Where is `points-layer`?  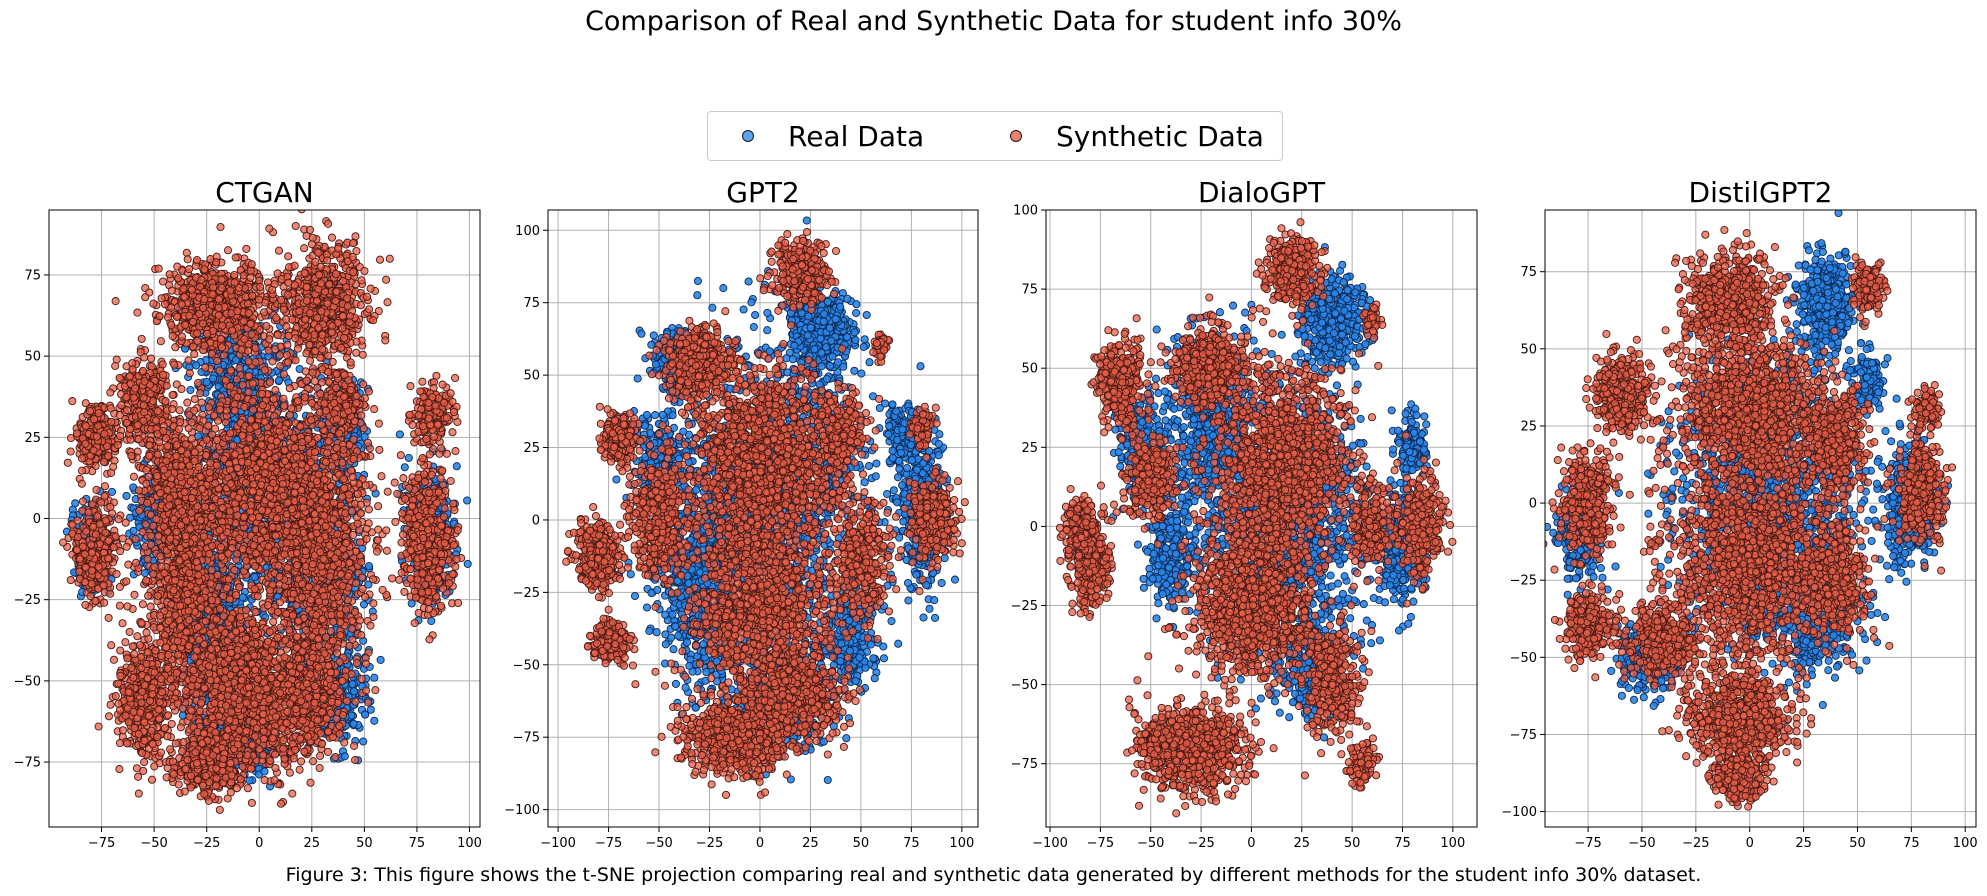 points-layer is located at coordinates (265, 512).